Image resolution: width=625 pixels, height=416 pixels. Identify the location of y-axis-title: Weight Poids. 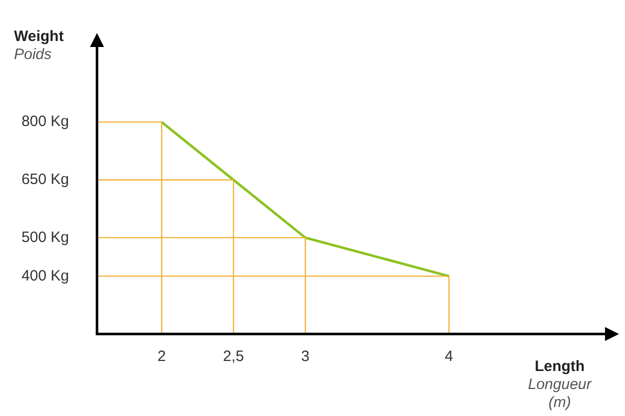
(39, 46).